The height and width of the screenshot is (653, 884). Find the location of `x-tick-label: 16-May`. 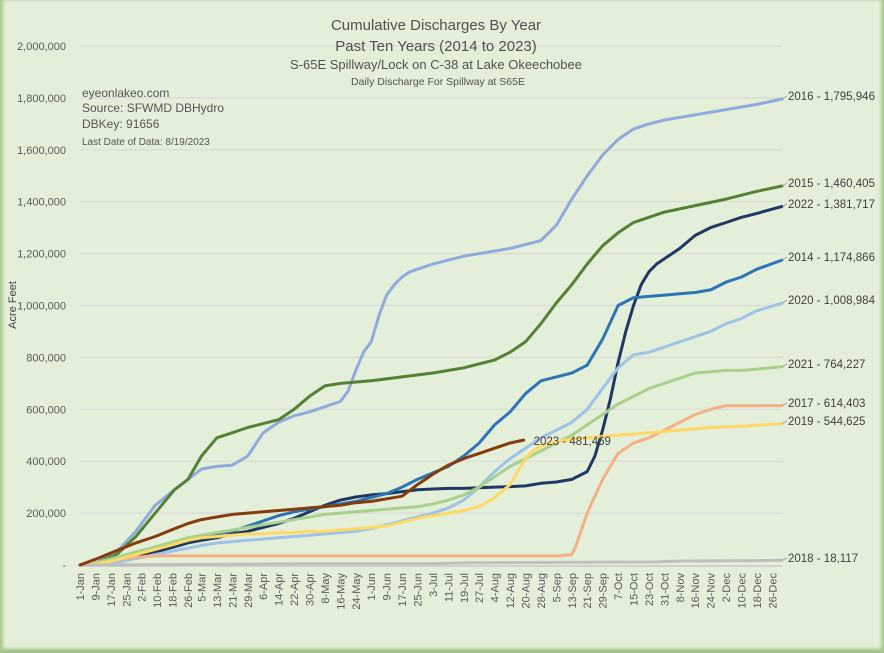

x-tick-label: 16-May is located at coordinates (341, 591).